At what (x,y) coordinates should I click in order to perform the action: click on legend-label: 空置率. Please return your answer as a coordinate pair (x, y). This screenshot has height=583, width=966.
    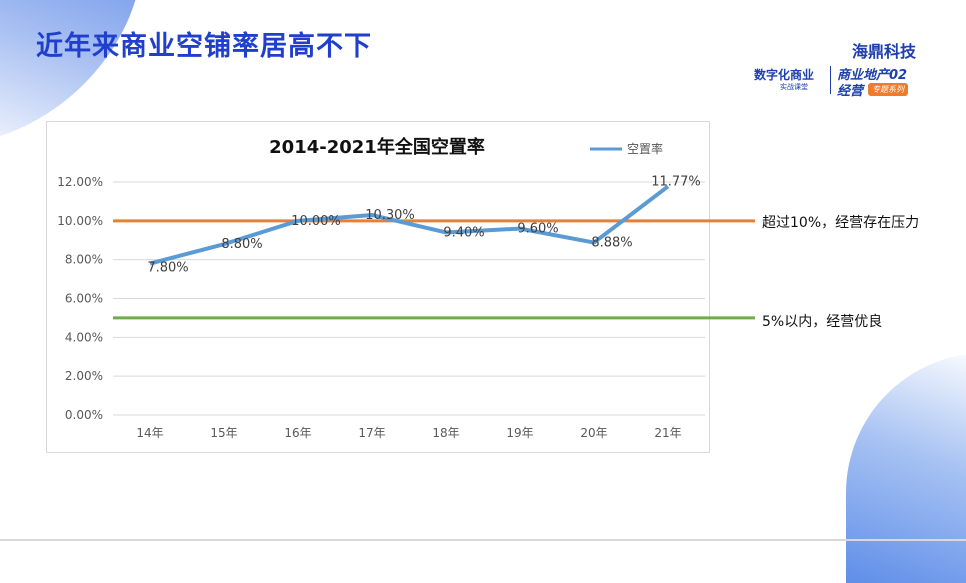
    Looking at the image, I should click on (645, 148).